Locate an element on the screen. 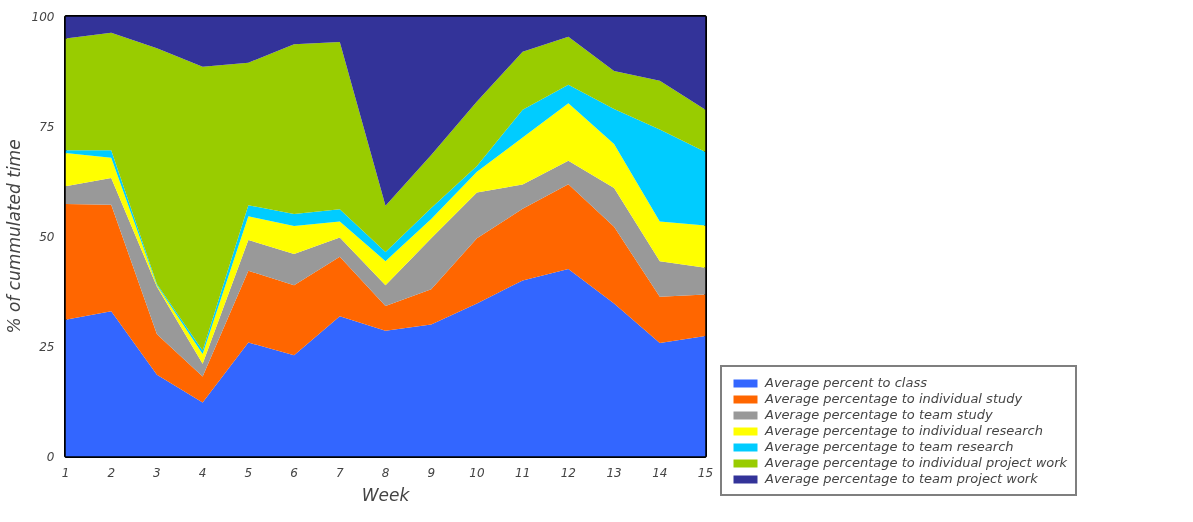 This screenshot has height=522, width=1193. y-tick-label: 50 is located at coordinates (47, 237).